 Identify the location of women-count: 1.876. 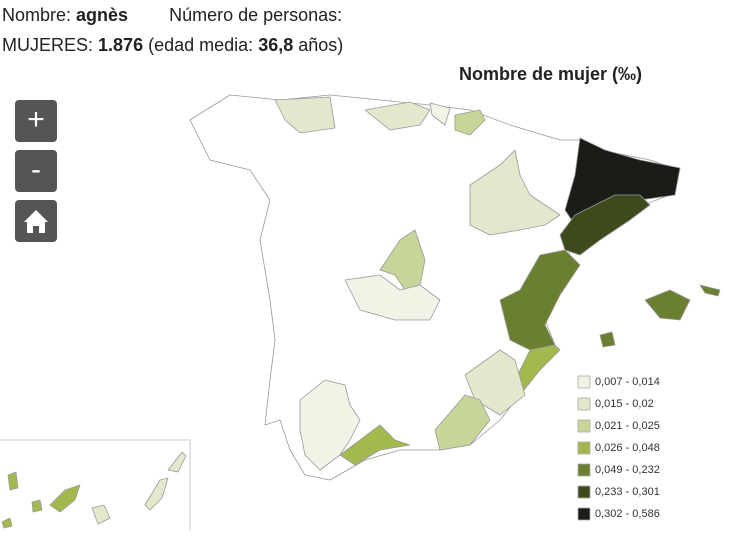
(121, 45).